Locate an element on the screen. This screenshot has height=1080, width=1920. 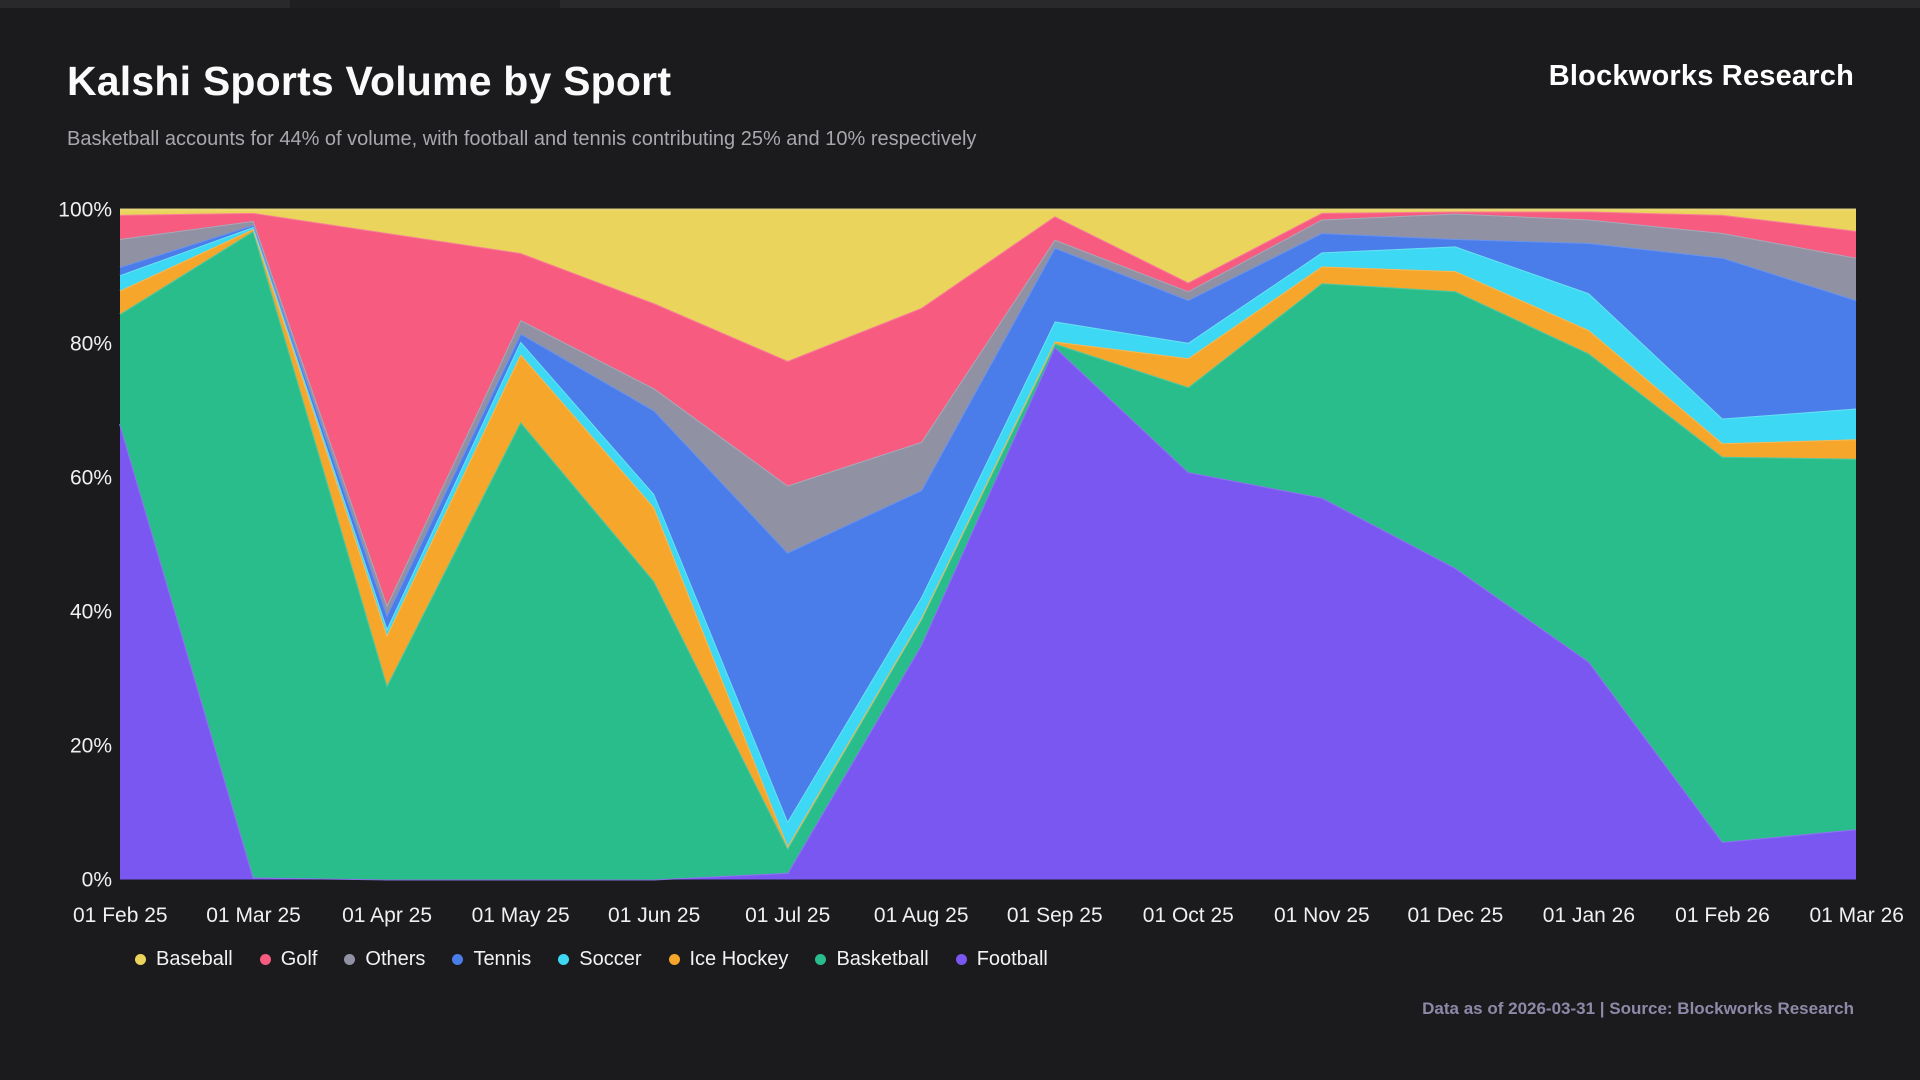
y-axis-label: 80% is located at coordinates (91, 344).